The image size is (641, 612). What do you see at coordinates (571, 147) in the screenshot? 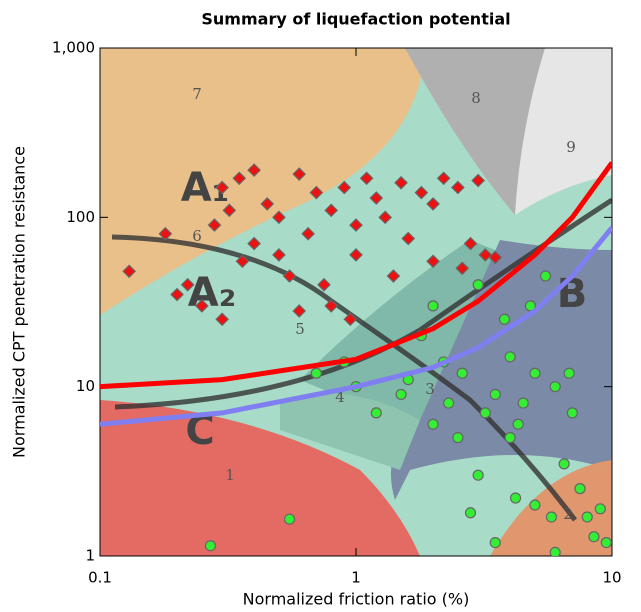
I see `zone-label: 9` at bounding box center [571, 147].